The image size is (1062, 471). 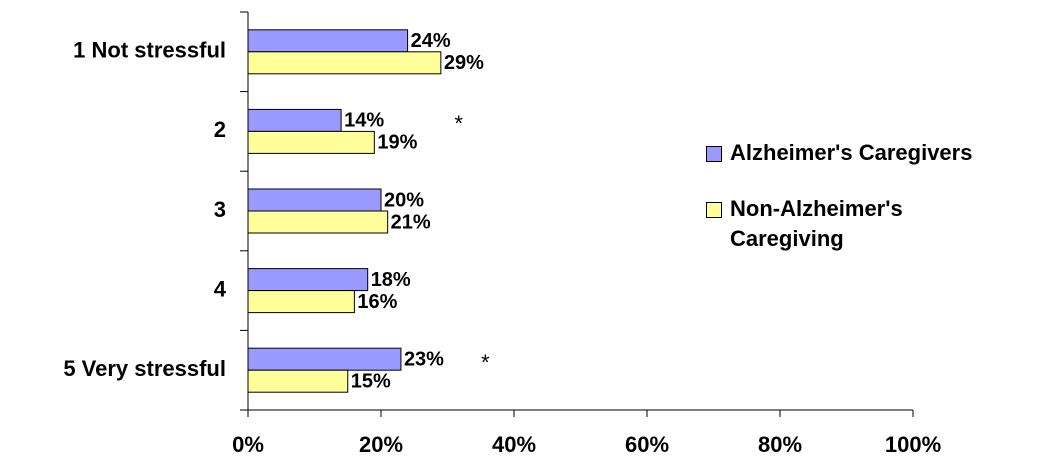 What do you see at coordinates (431, 41) in the screenshot?
I see `value-label: 24%` at bounding box center [431, 41].